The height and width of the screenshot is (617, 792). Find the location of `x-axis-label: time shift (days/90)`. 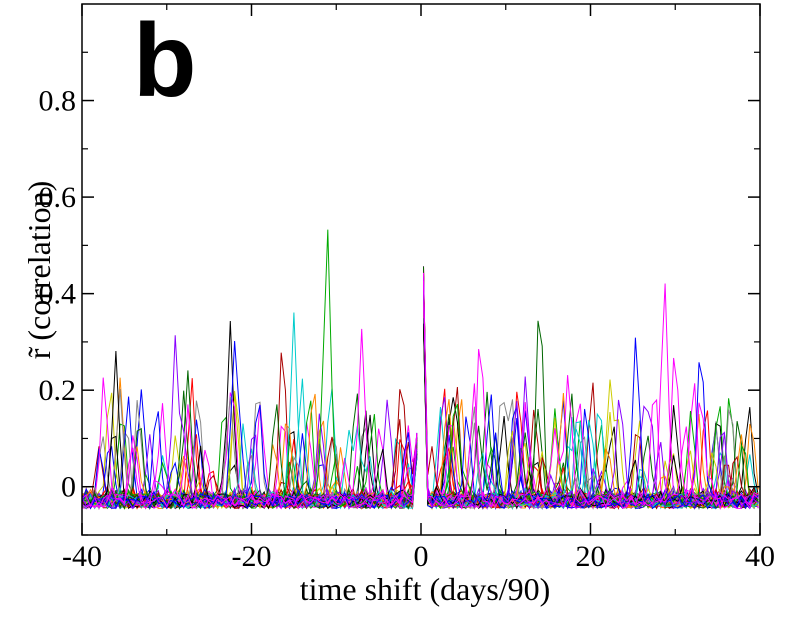

x-axis-label: time shift (days/90) is located at coordinates (425, 589).